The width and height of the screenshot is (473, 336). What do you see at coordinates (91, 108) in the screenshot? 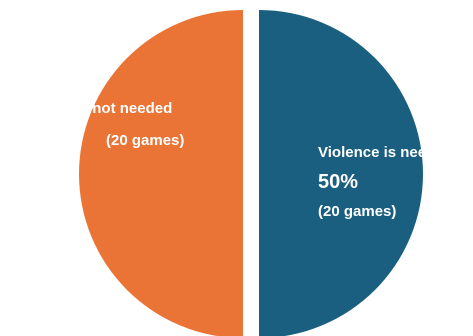
I see `slice-label-not-needed: Violence is not needed` at bounding box center [91, 108].